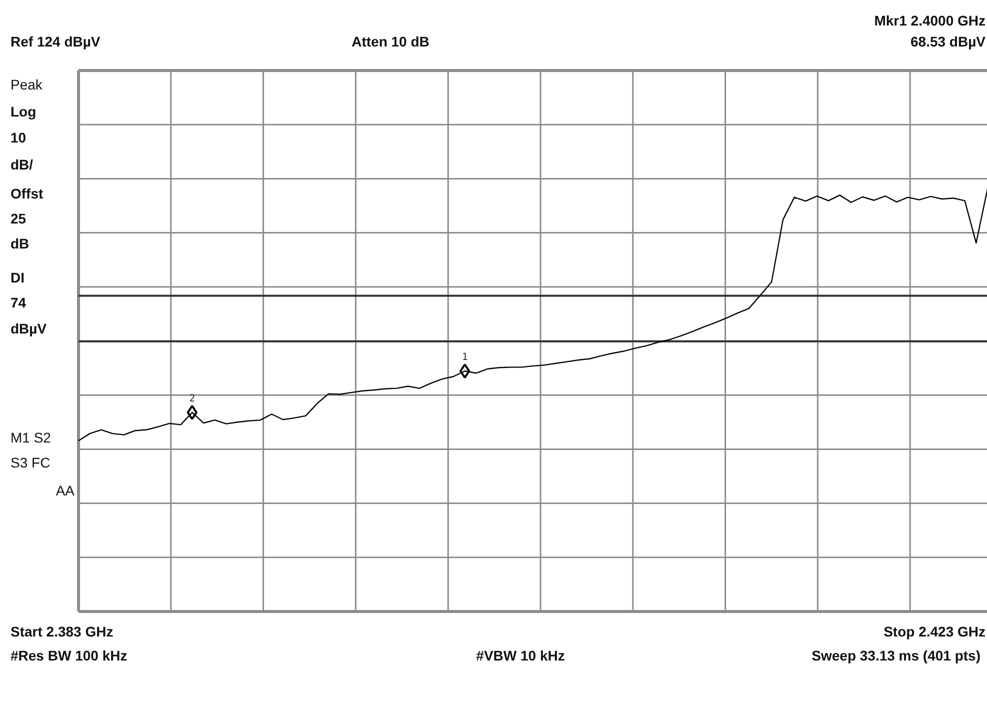 This screenshot has width=987, height=706. I want to click on text: Offst, so click(27, 194).